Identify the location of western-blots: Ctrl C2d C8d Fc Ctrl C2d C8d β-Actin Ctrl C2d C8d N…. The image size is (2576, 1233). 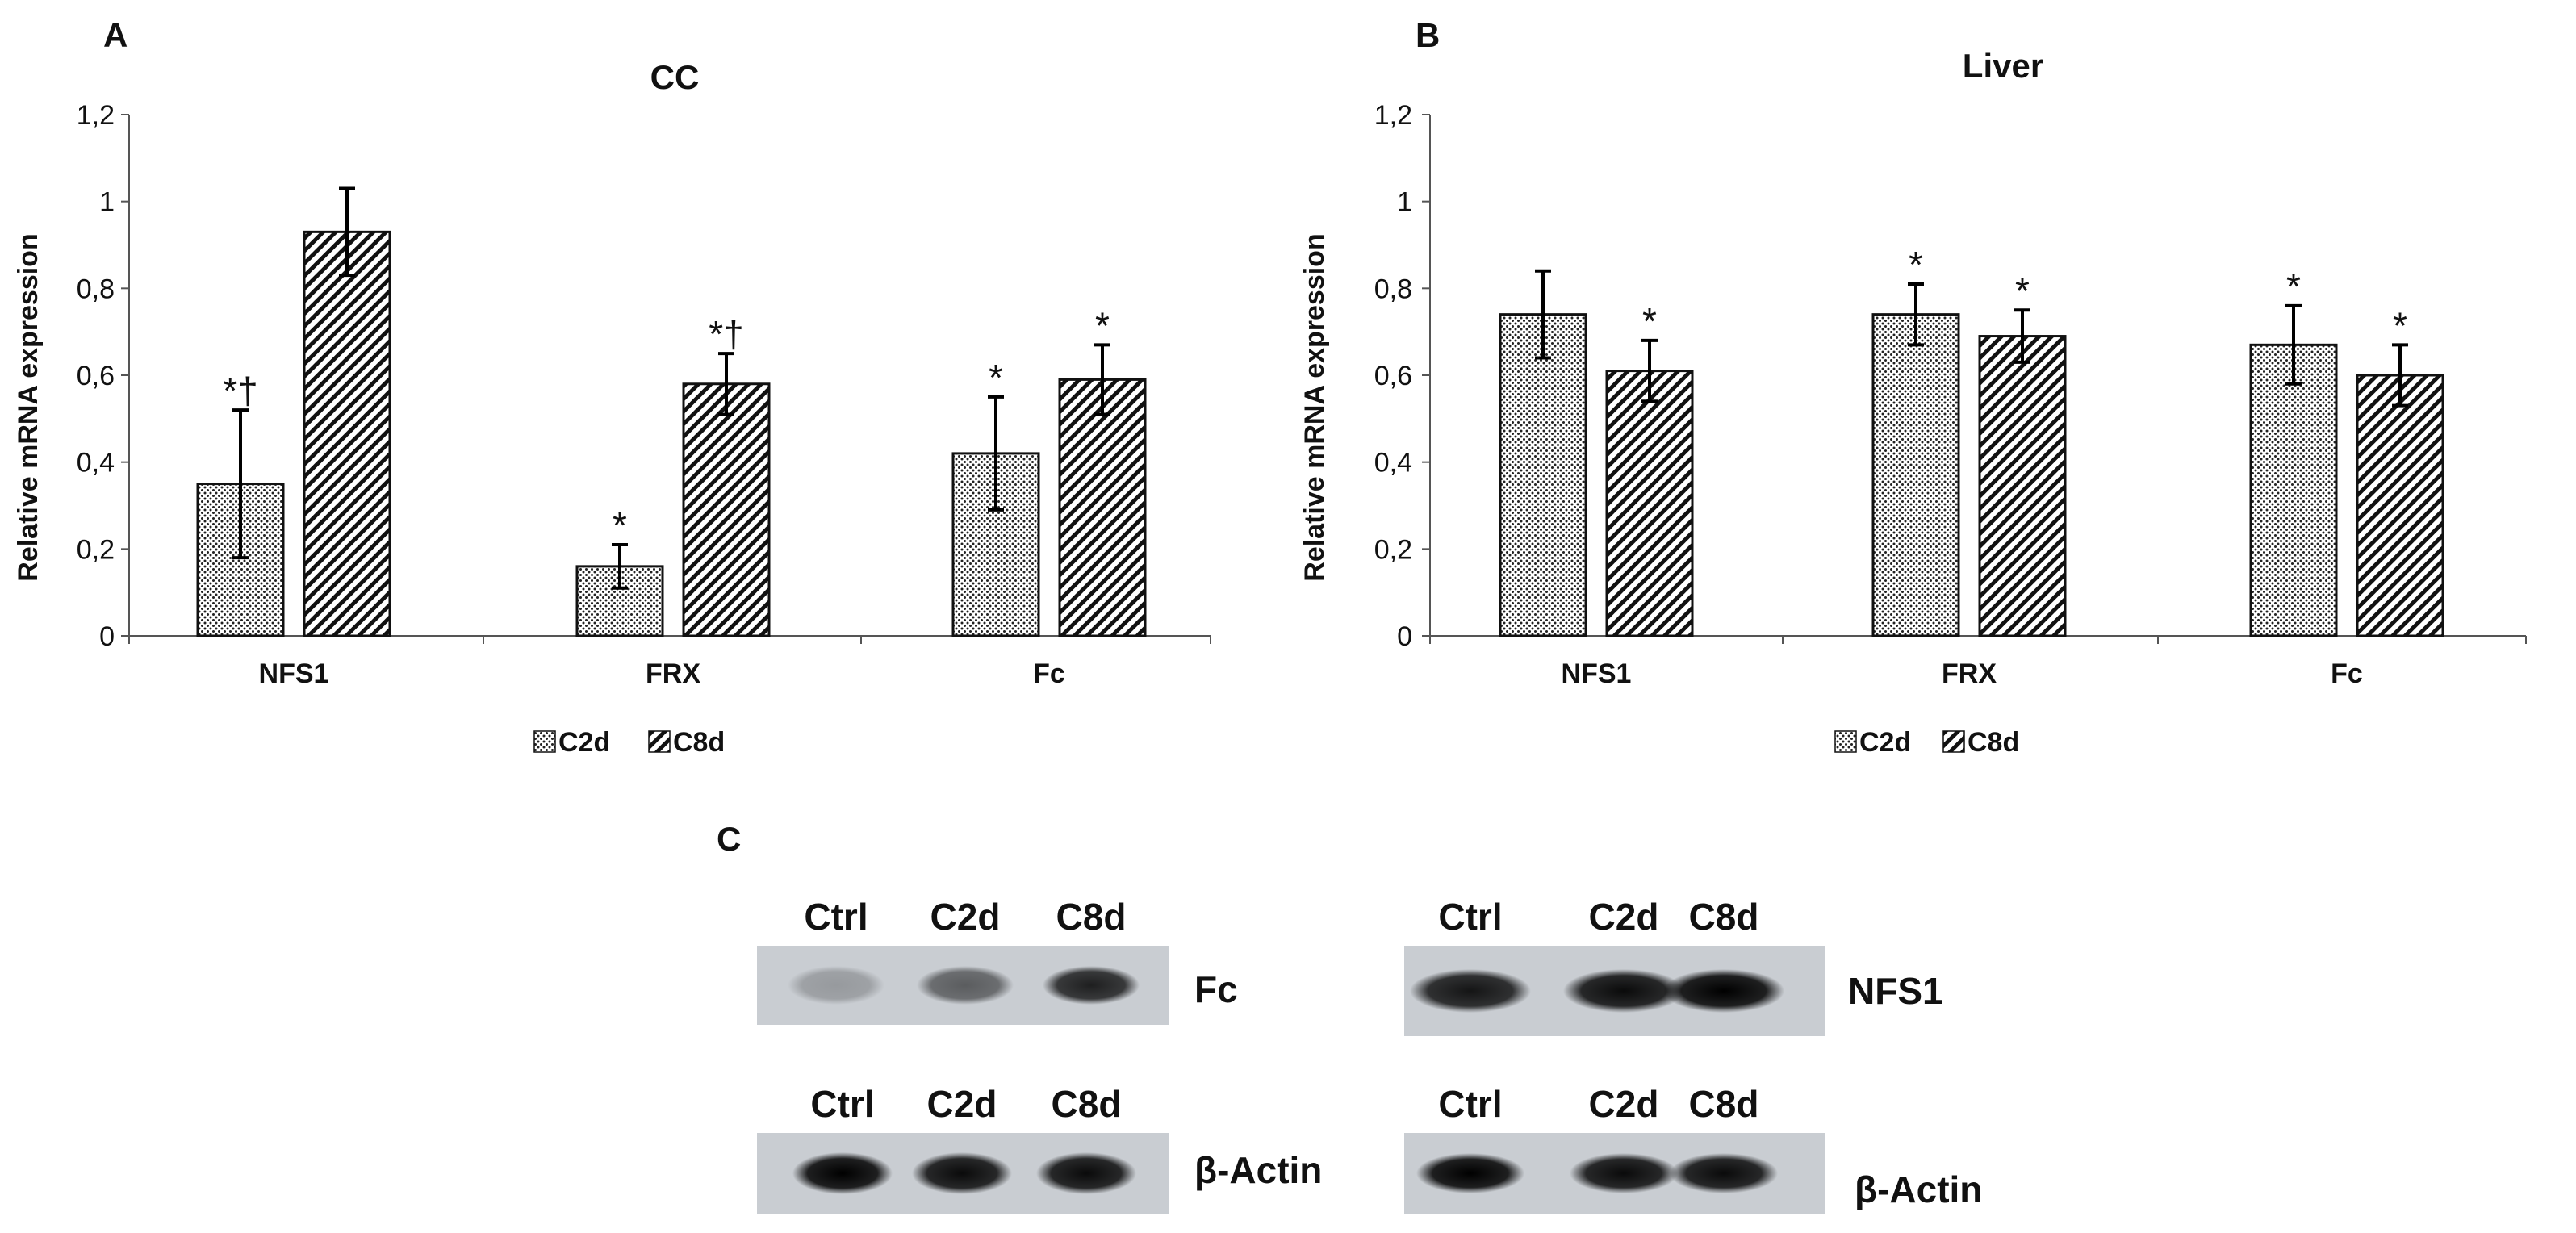
(1369, 1055).